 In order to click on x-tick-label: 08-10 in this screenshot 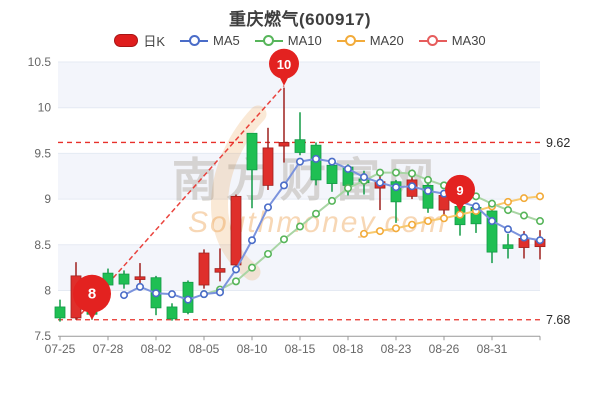, I will do `click(252, 349)`.